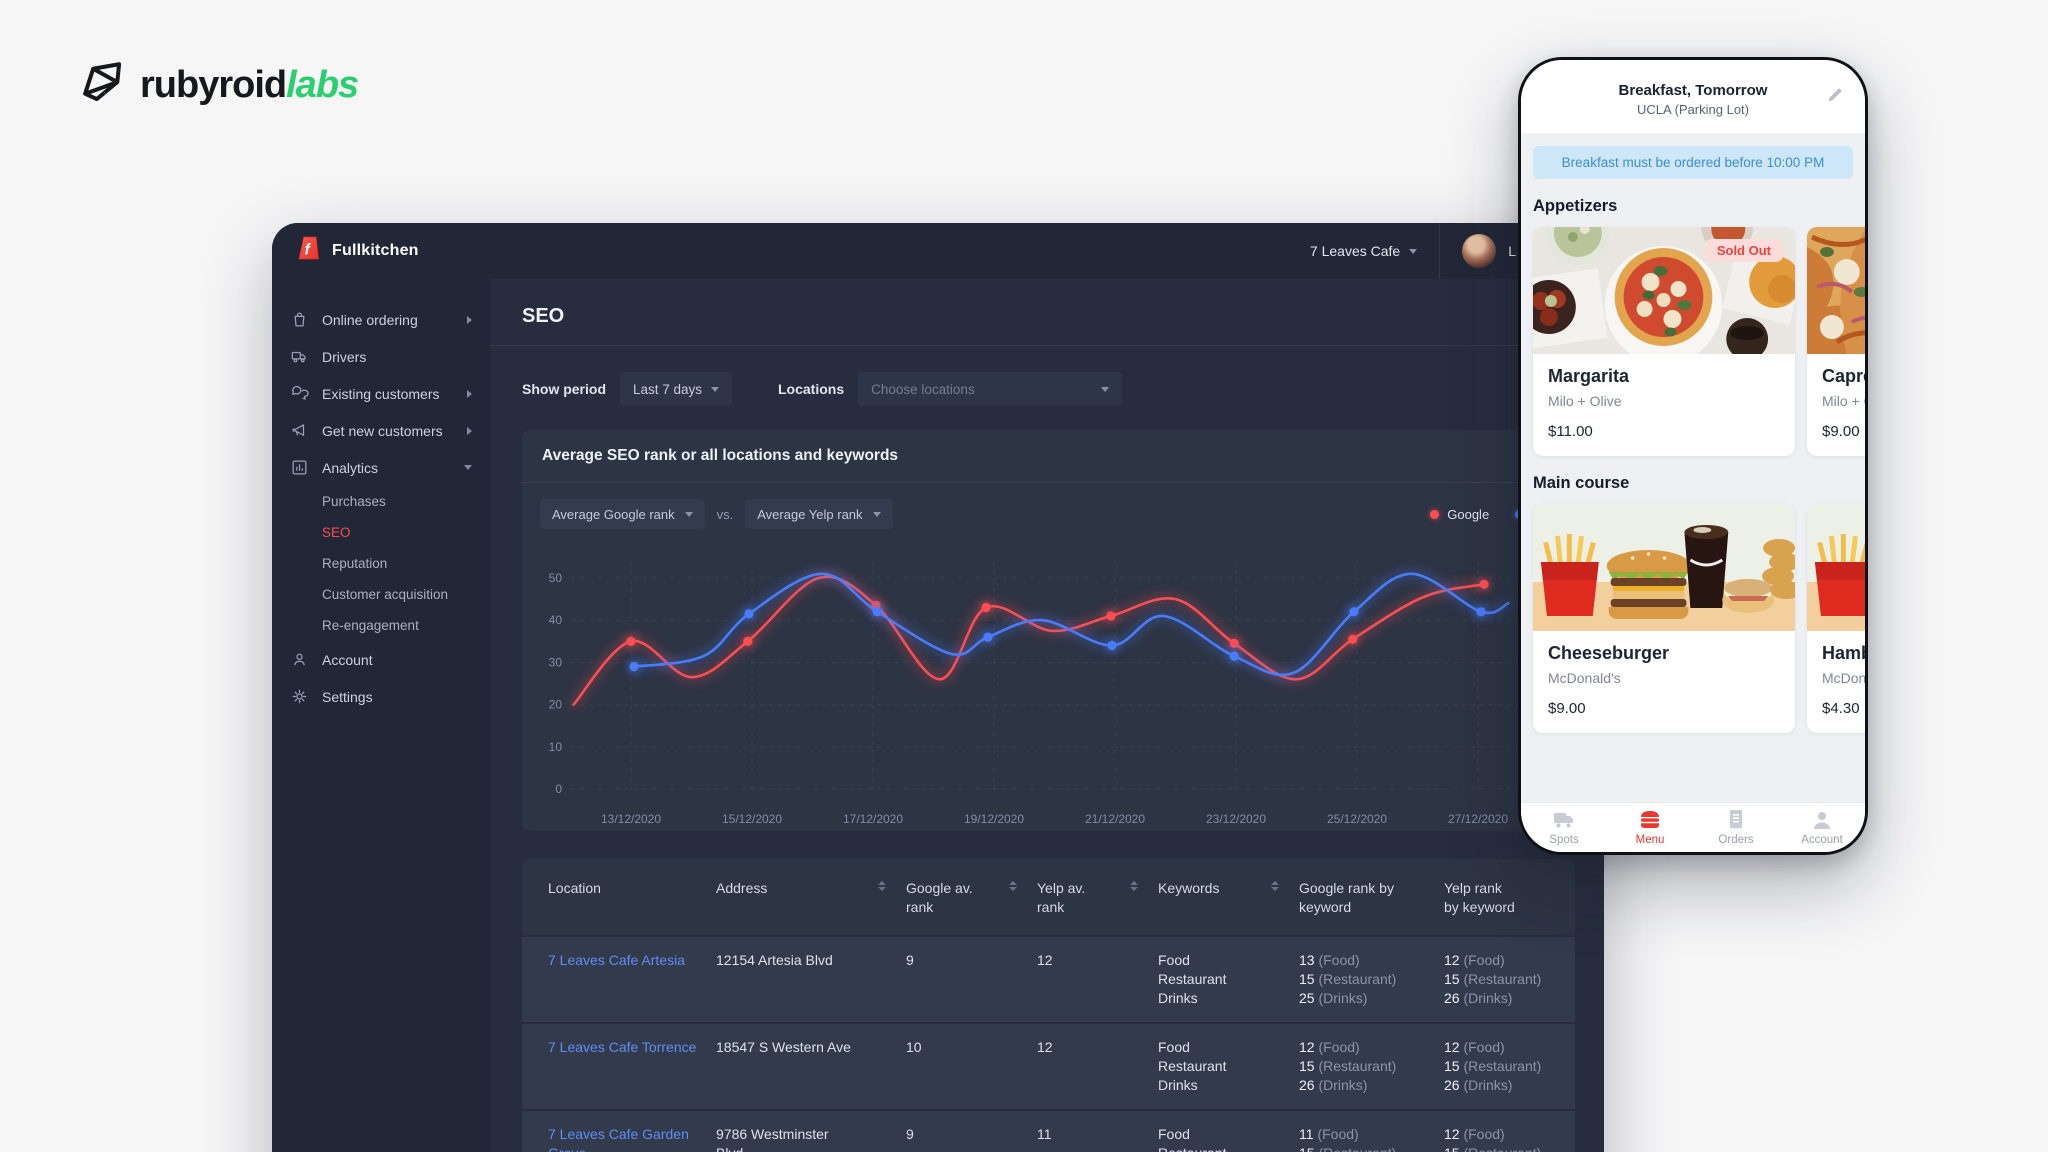 This screenshot has width=2048, height=1152. What do you see at coordinates (676, 389) in the screenshot?
I see `period-select: Last 7 days` at bounding box center [676, 389].